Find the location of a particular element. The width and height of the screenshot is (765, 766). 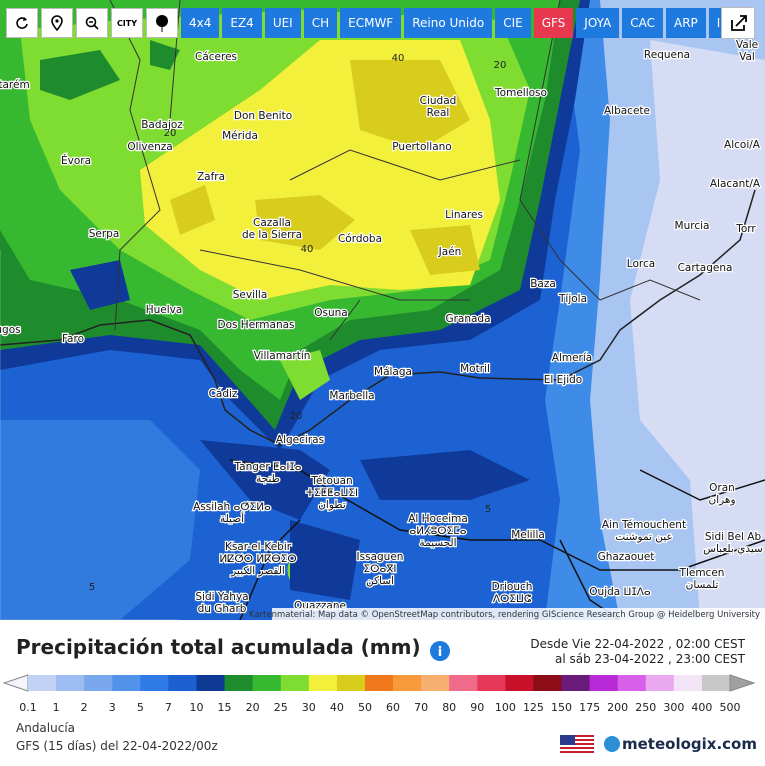

scale-arrow-left is located at coordinates (15, 683).